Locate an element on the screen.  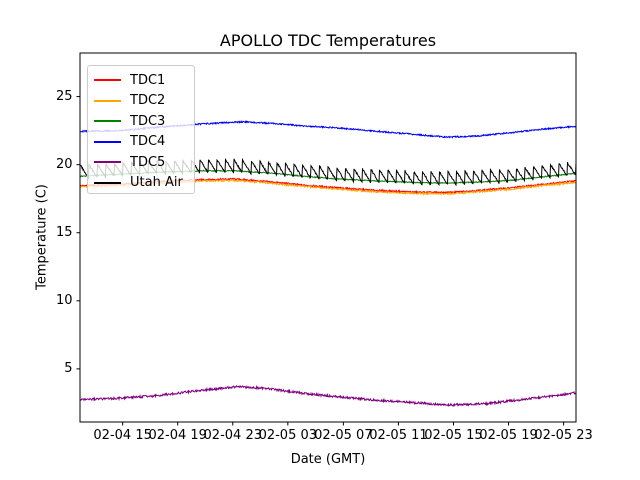
legend-label: TDC4 is located at coordinates (148, 142).